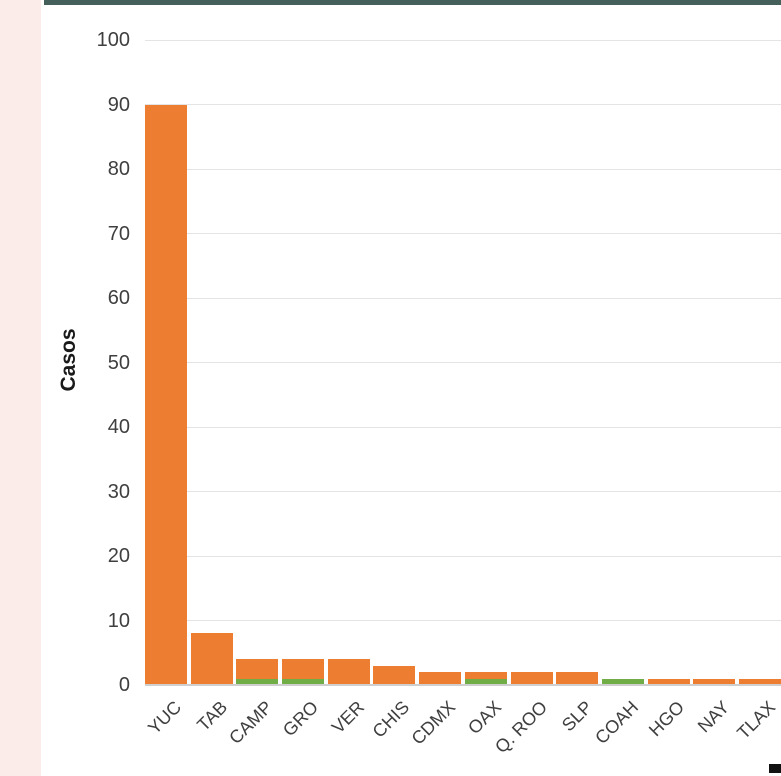 This screenshot has width=781, height=776. Describe the element at coordinates (714, 681) in the screenshot. I see `bar-nay-orange-series` at that location.